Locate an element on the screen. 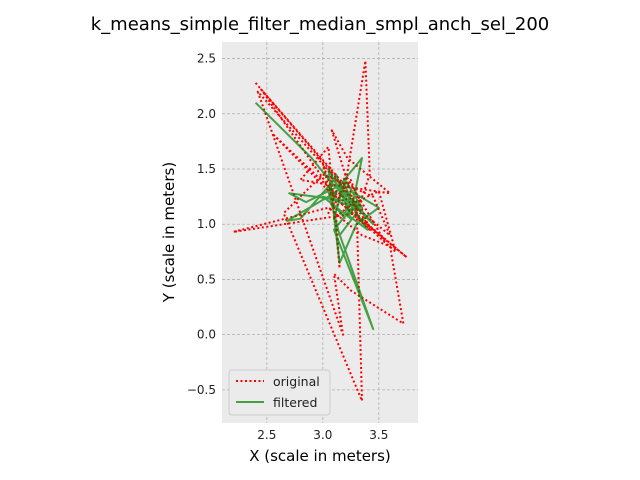  x-tick-label: 2.5 is located at coordinates (266, 435).